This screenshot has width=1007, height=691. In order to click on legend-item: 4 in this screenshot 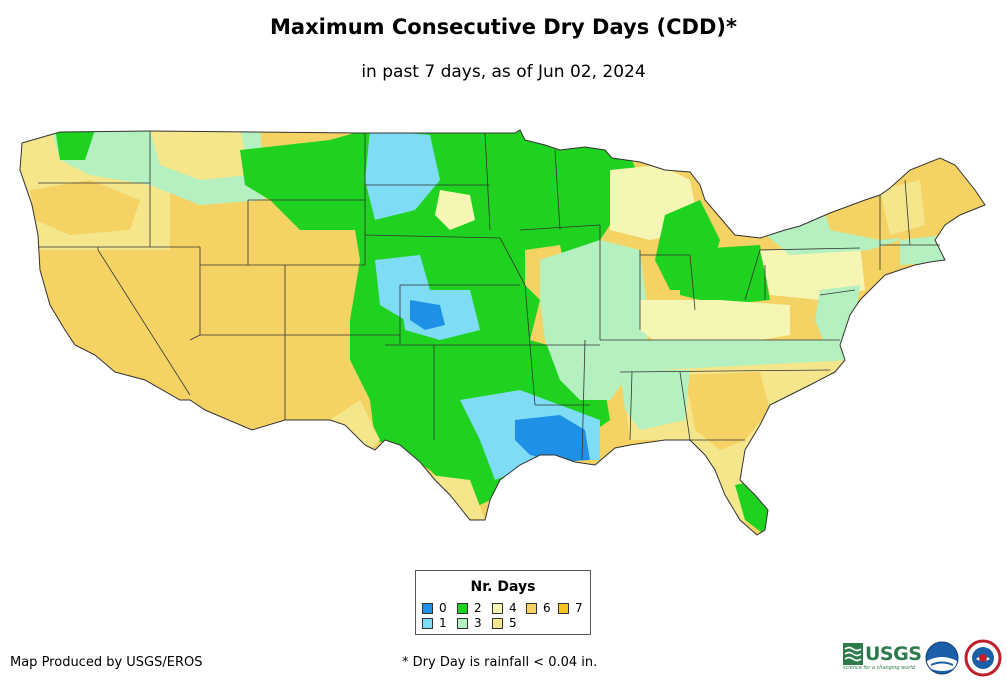, I will do `click(504, 608)`.